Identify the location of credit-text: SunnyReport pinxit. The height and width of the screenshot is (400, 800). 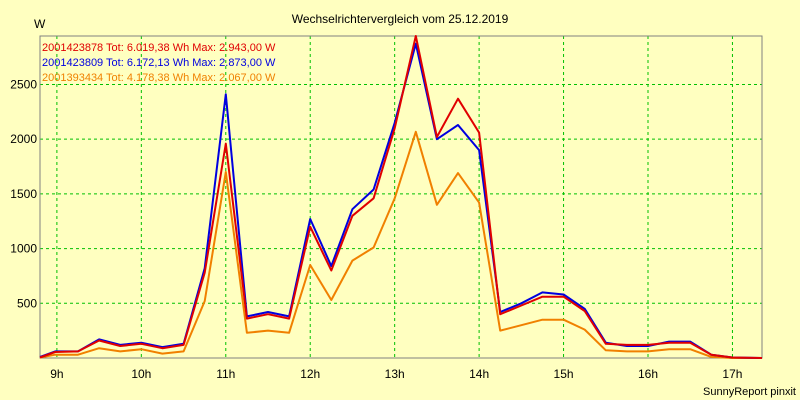
(749, 392).